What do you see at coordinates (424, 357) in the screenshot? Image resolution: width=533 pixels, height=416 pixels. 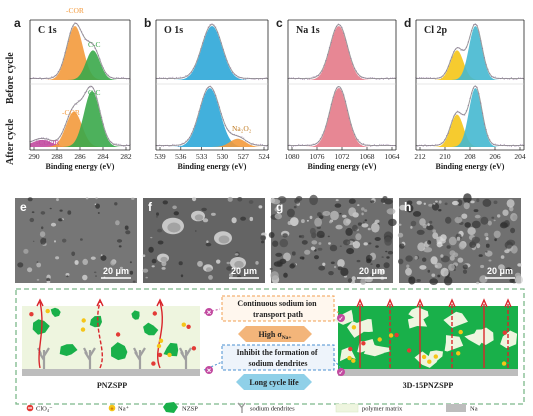 I see `right-sodium-ion` at bounding box center [424, 357].